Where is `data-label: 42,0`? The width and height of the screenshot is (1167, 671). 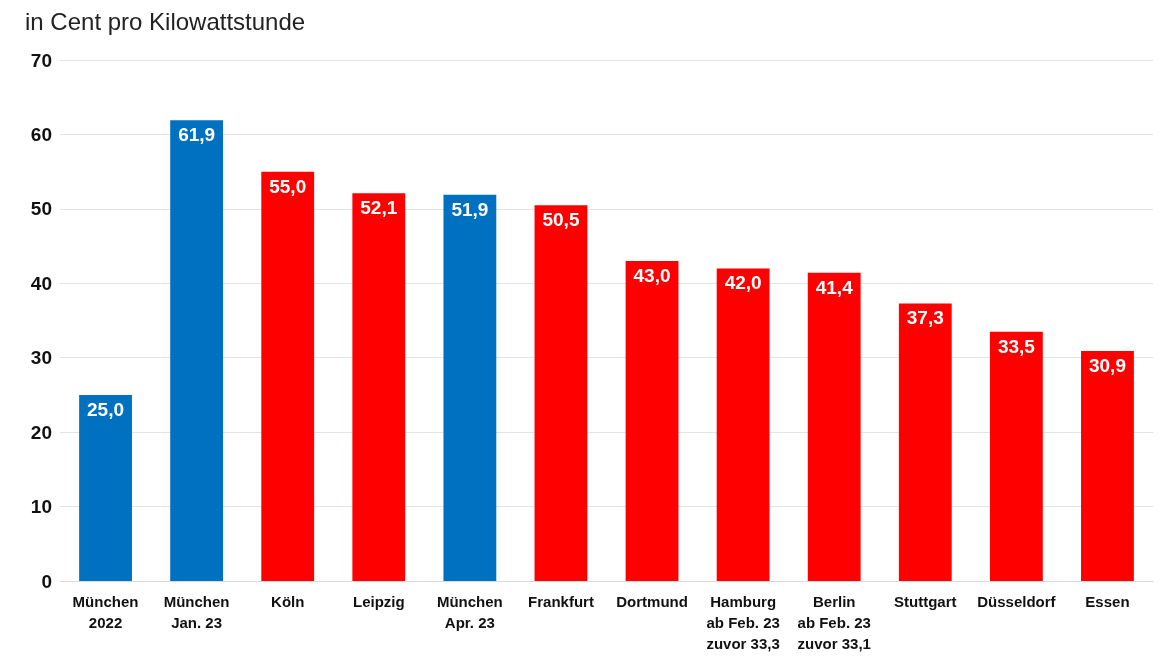
data-label: 42,0 is located at coordinates (743, 283).